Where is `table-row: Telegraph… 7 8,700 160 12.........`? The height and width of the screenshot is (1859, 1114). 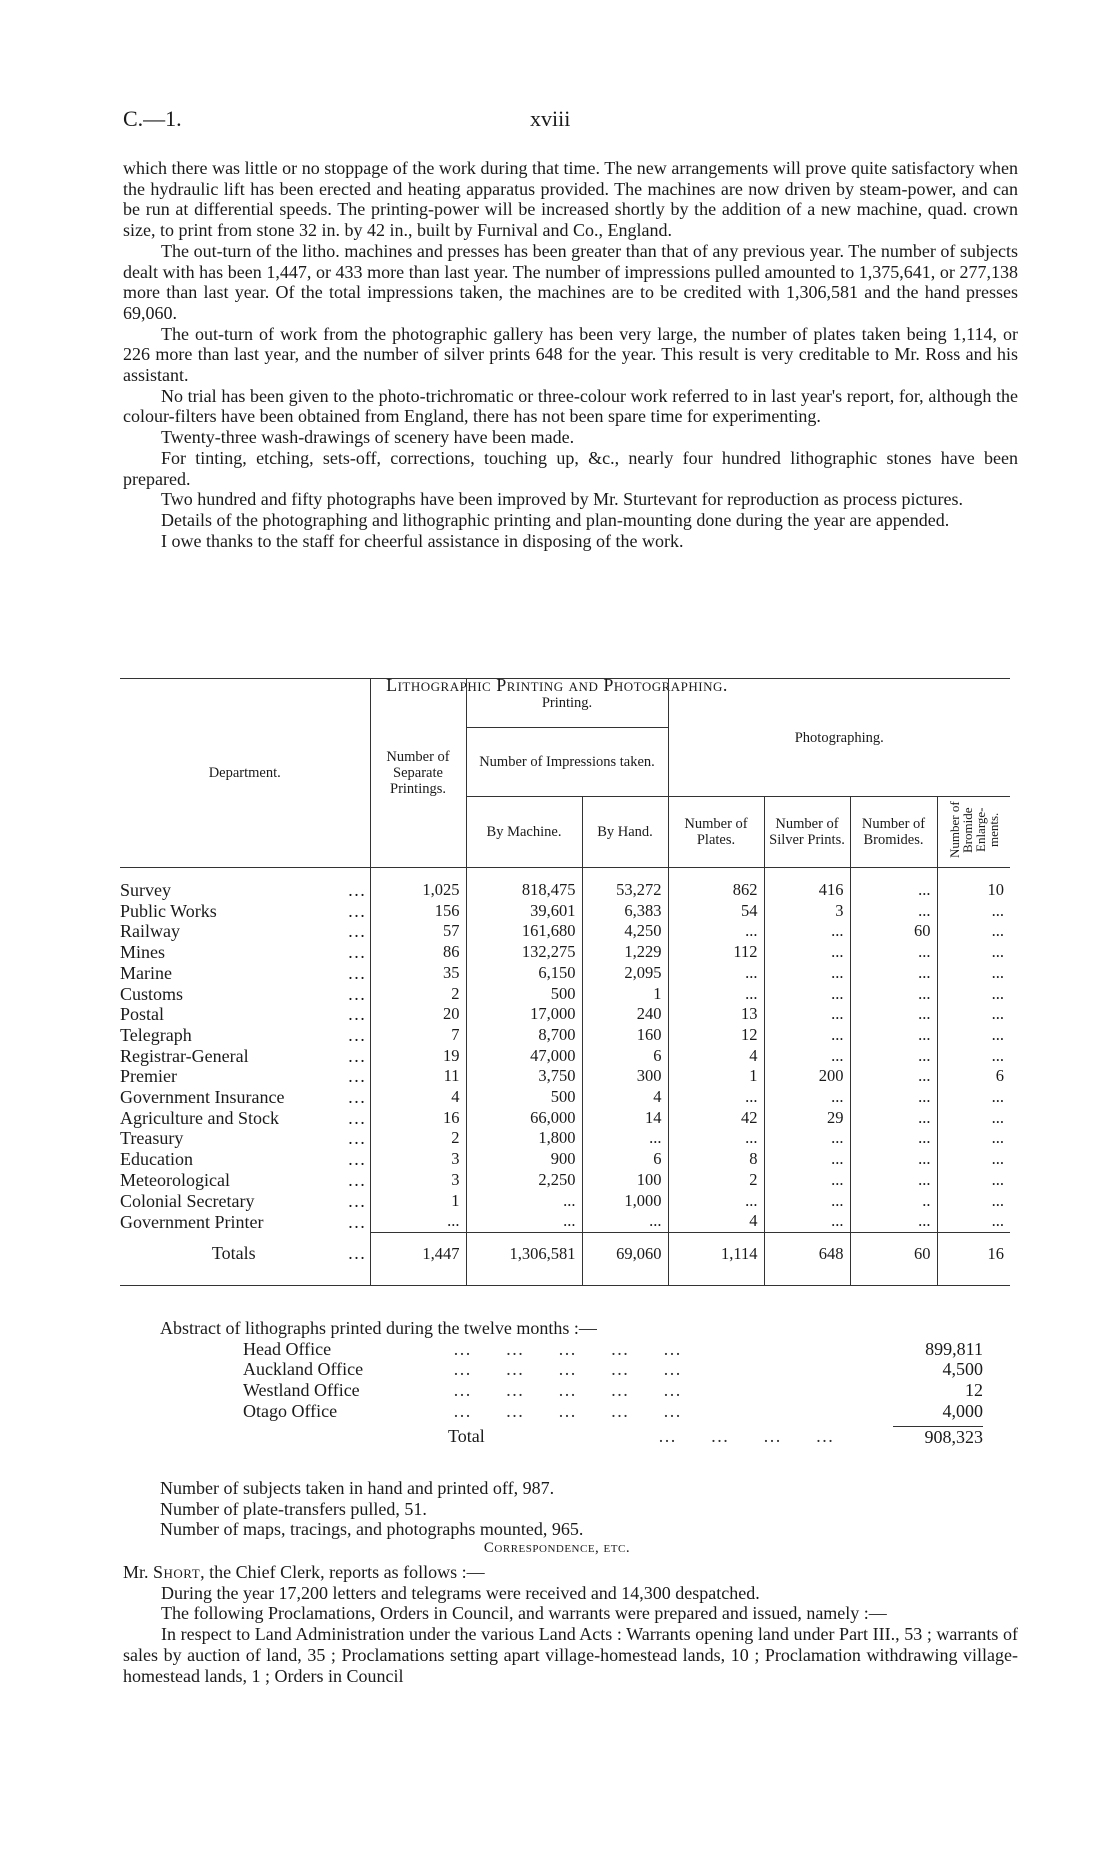
table-row: Telegraph… 7 8,700 160 12......... is located at coordinates (565, 1035).